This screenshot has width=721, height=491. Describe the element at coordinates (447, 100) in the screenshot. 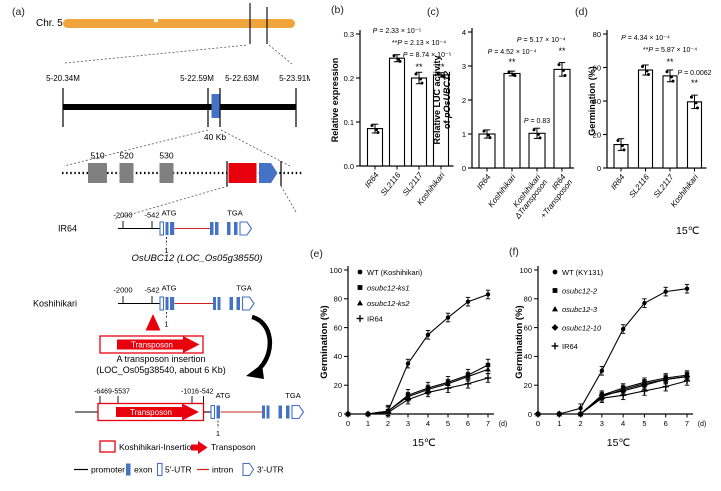

I see `svg-text: of pOsUBC12` at that location.